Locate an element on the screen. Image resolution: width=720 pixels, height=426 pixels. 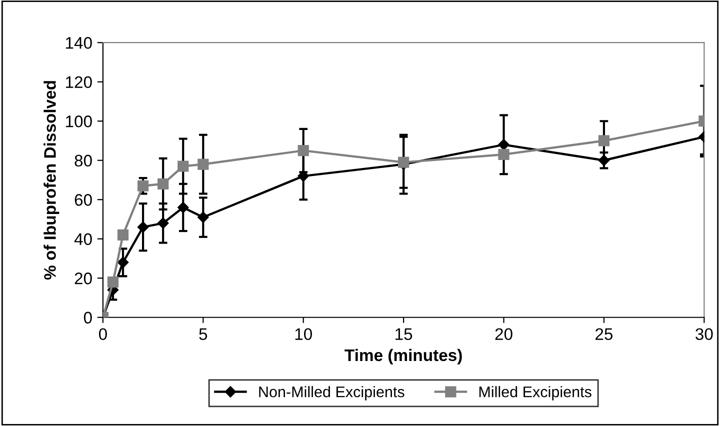
legend-label: Non-Milled Excipients is located at coordinates (331, 393).